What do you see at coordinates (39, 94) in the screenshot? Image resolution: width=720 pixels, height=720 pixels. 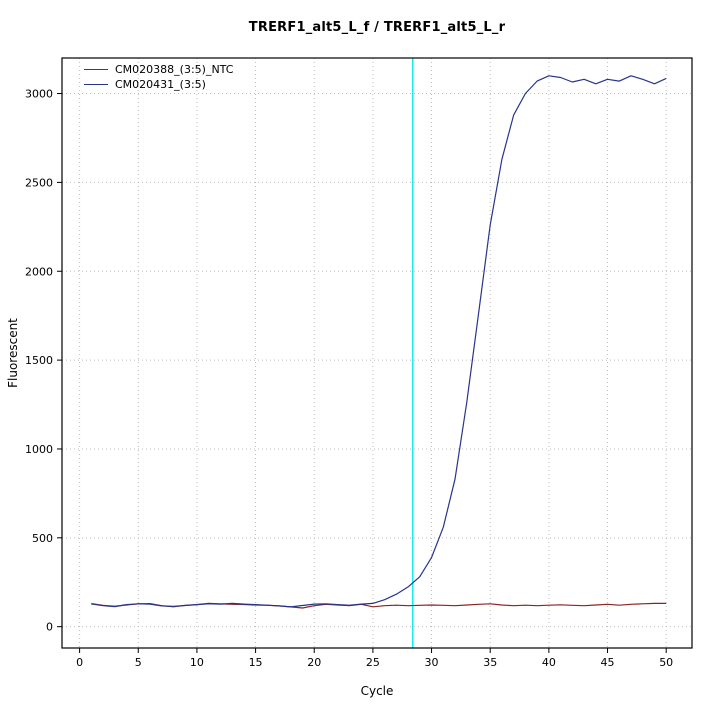 I see `y-tick-label: 3000` at bounding box center [39, 94].